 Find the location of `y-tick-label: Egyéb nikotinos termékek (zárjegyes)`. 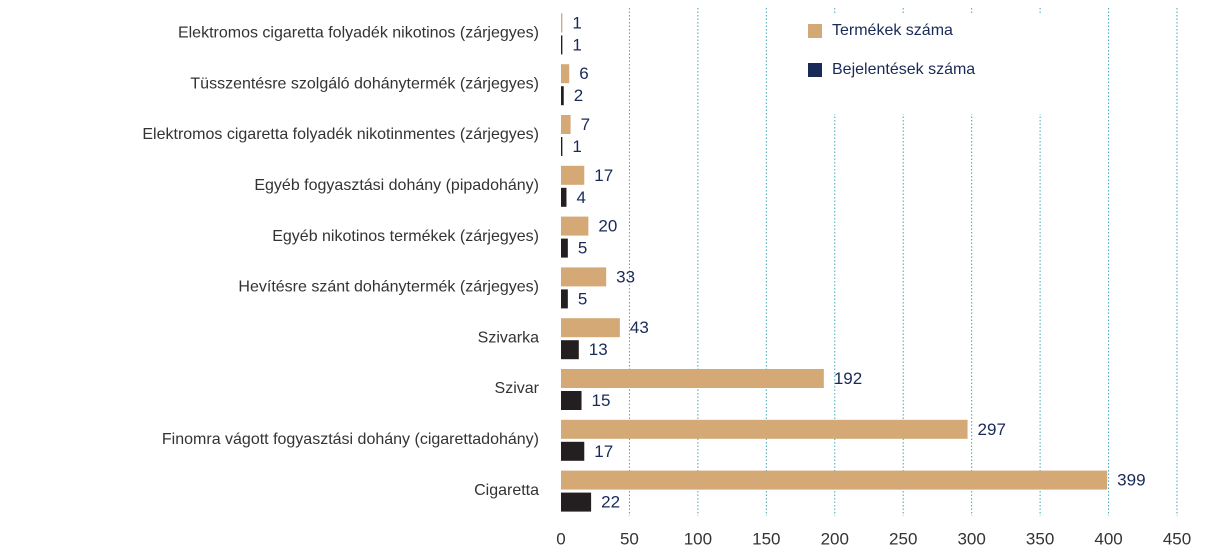

y-tick-label: Egyéb nikotinos termékek (zárjegyes) is located at coordinates (405, 236).